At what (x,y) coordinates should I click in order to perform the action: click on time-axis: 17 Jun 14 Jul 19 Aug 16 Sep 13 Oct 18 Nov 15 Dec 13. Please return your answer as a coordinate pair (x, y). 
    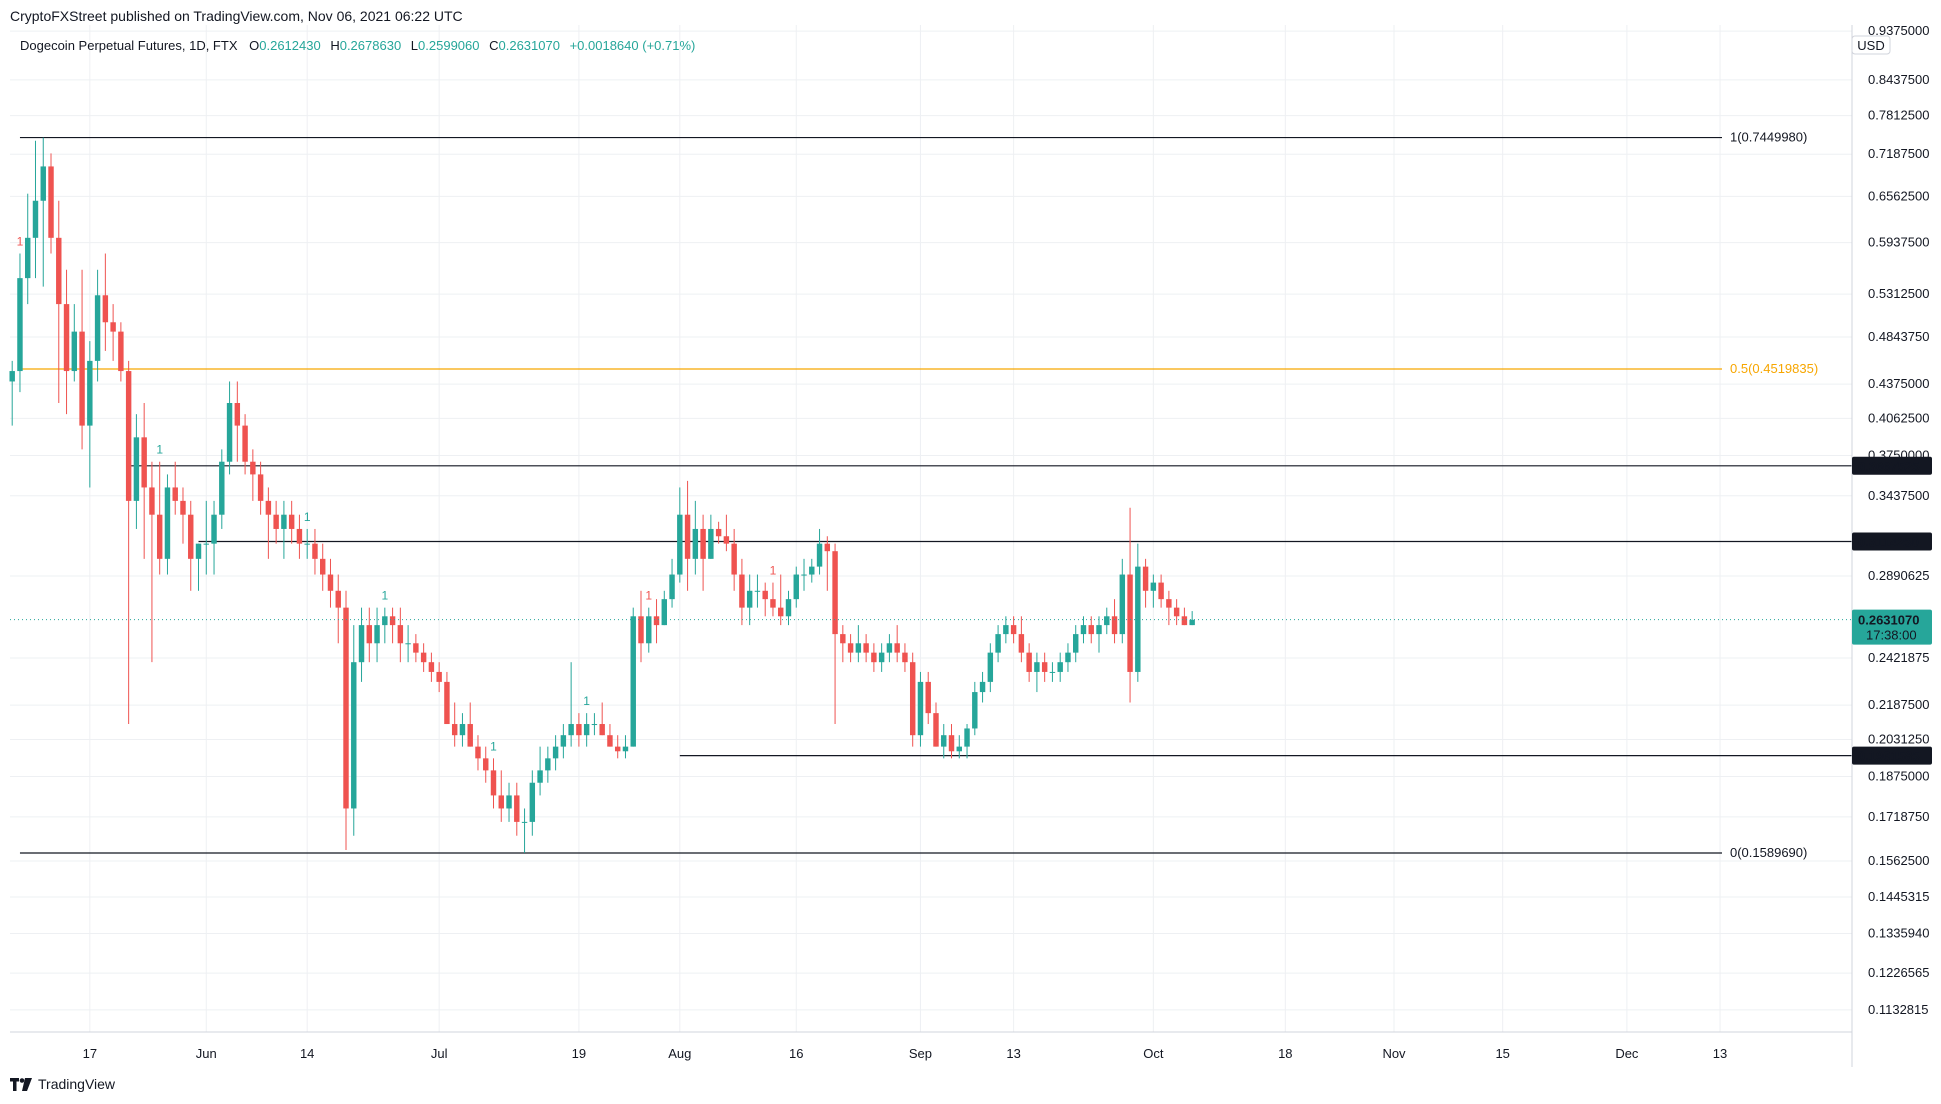
    Looking at the image, I should click on (905, 1053).